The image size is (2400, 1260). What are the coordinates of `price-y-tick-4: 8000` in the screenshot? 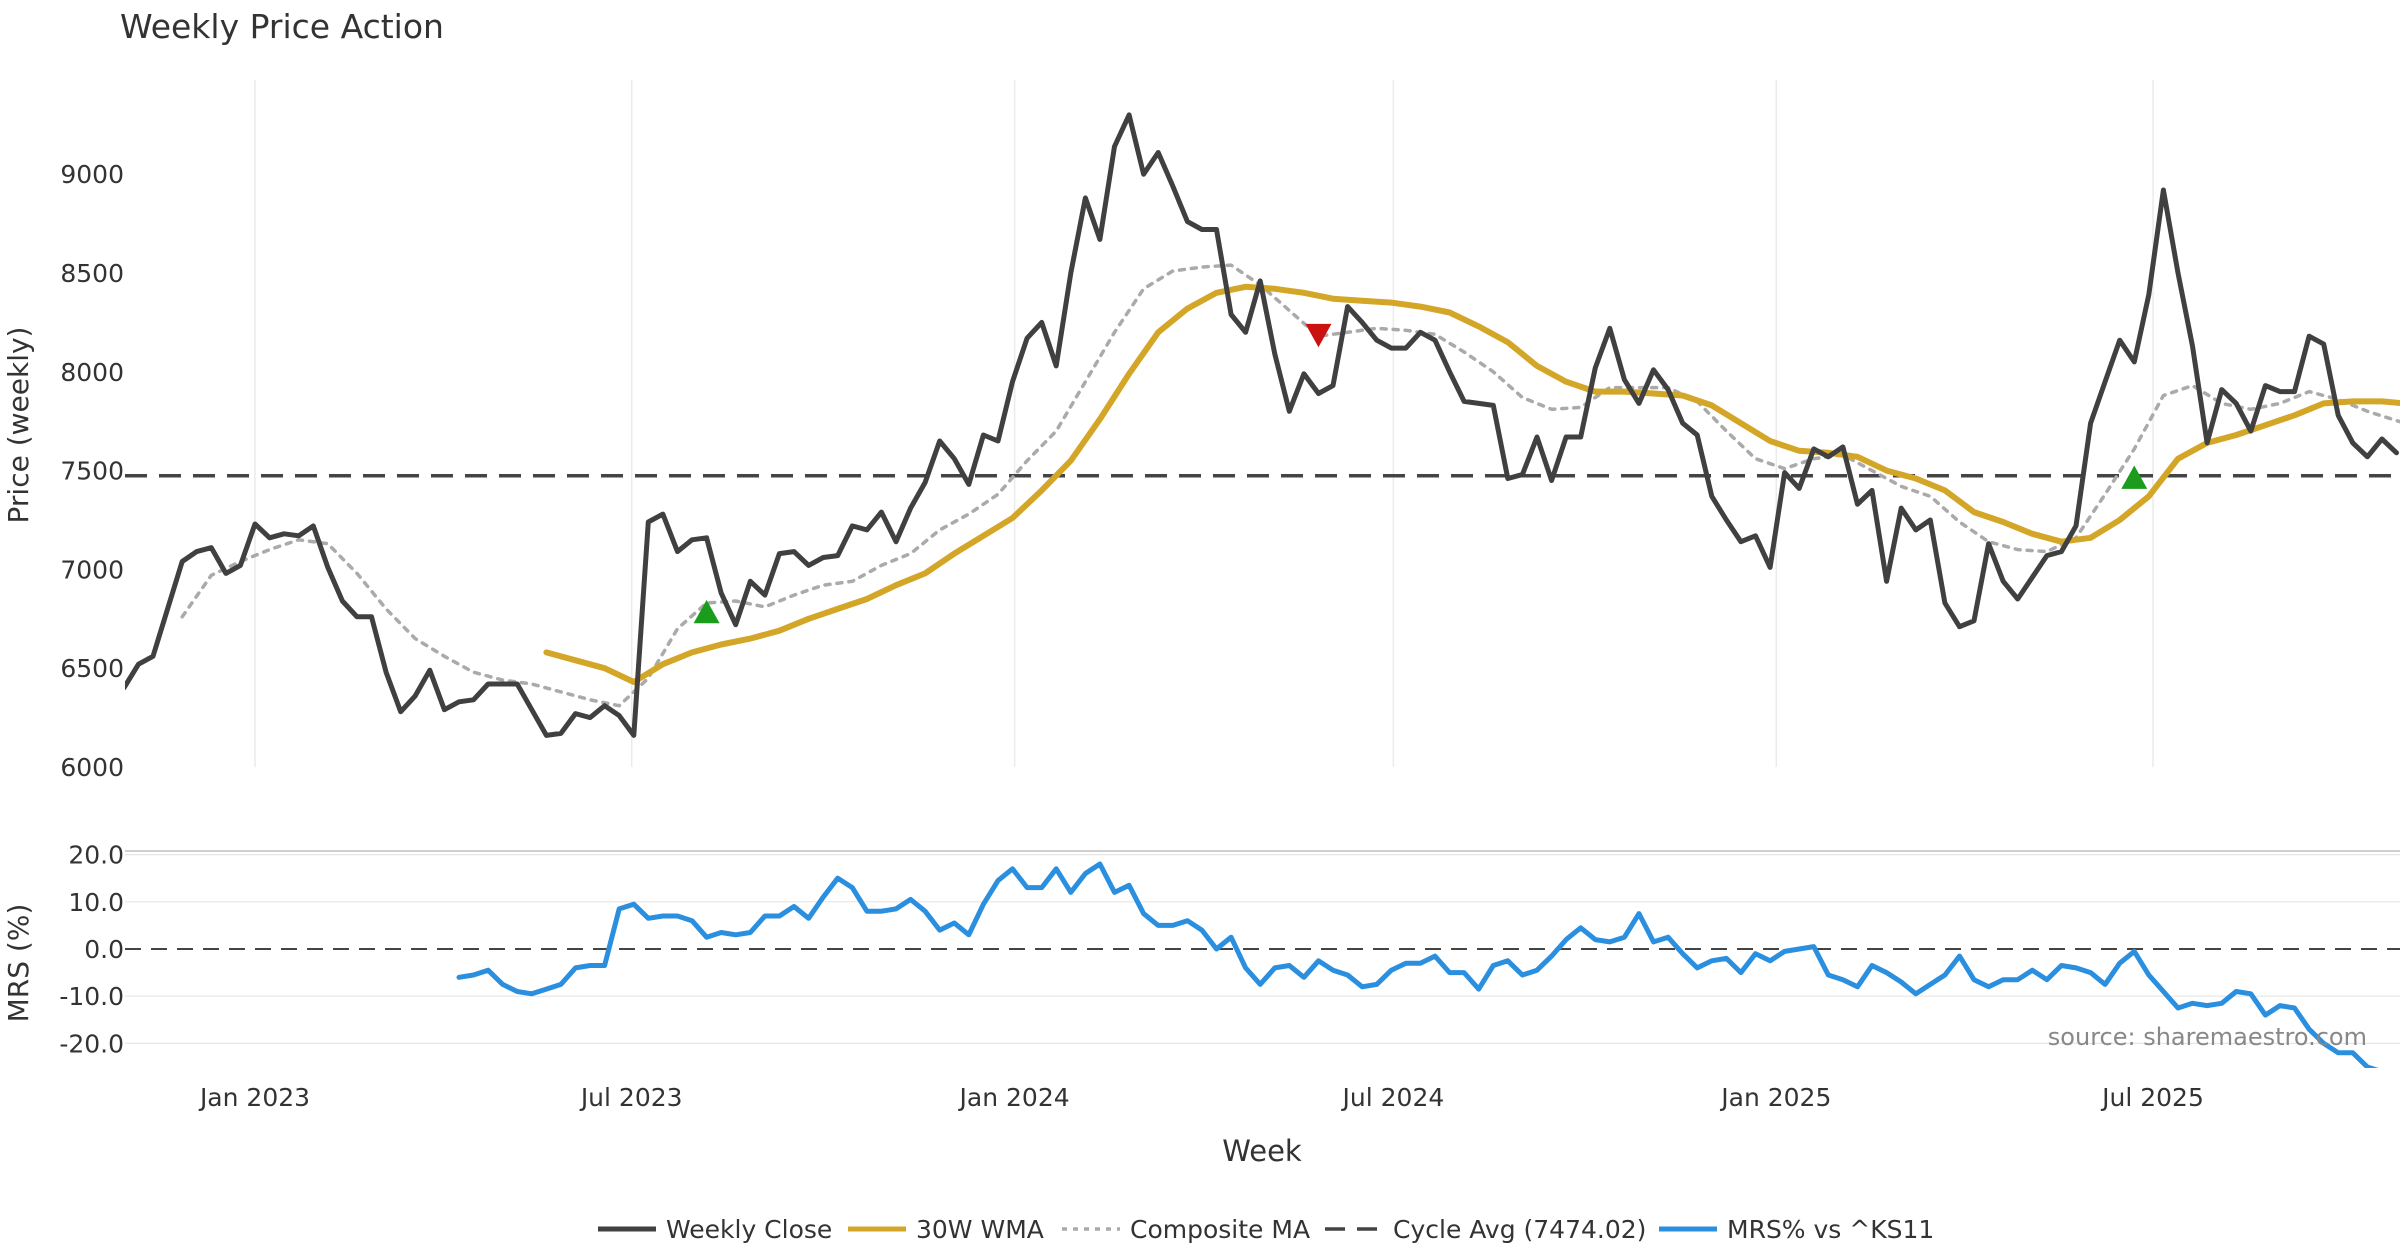 It's located at (92, 372).